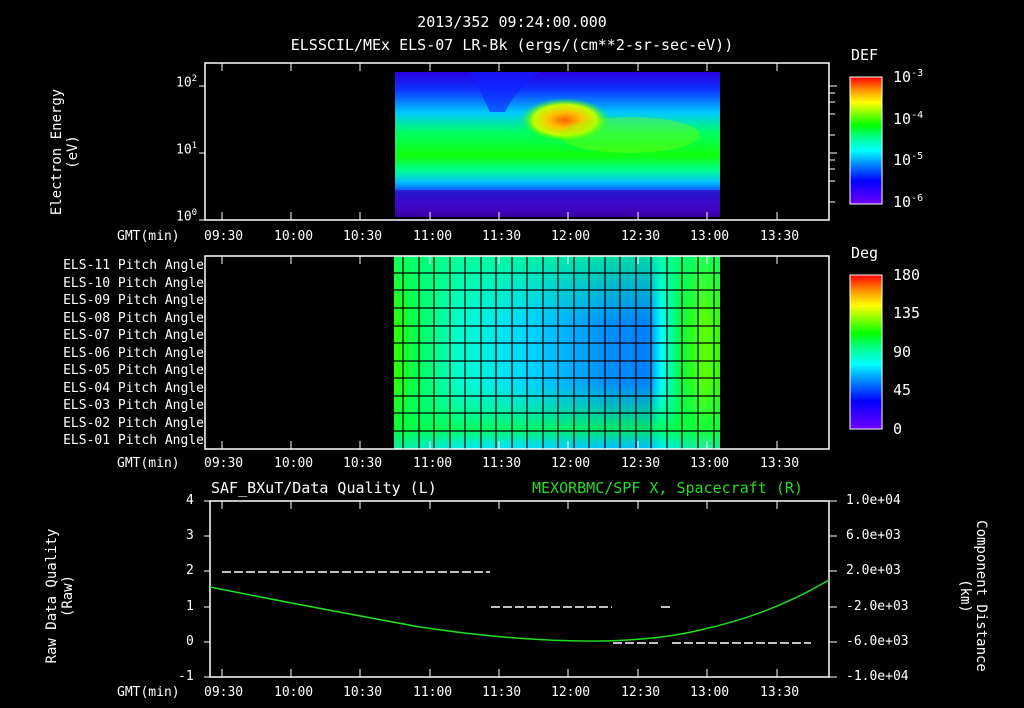 The width and height of the screenshot is (1024, 708). What do you see at coordinates (557, 144) in the screenshot?
I see `energy-spectrogram` at bounding box center [557, 144].